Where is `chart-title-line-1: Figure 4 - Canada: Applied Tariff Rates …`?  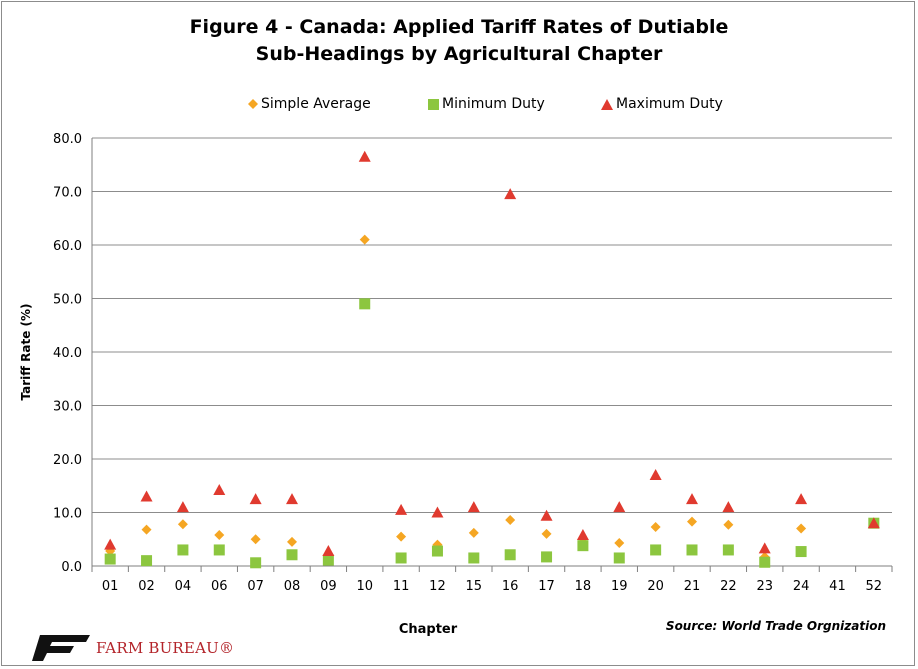
chart-title-line-1: Figure 4 - Canada: Applied Tariff Rates … is located at coordinates (459, 27).